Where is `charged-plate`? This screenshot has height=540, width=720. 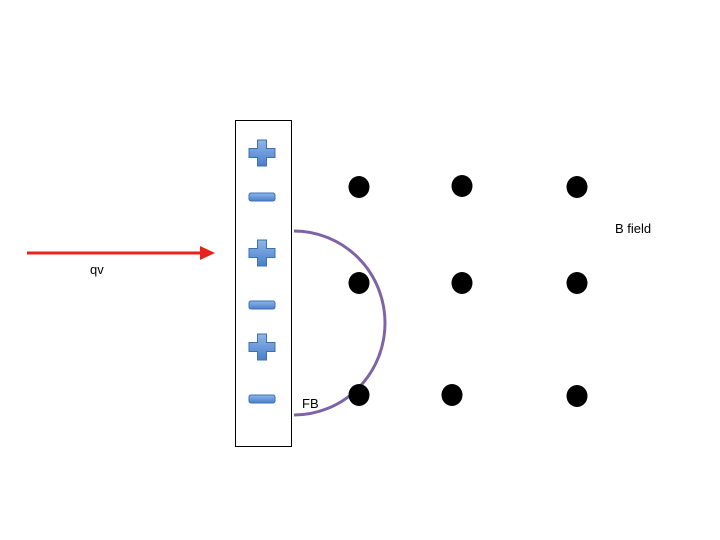
charged-plate is located at coordinates (263, 283).